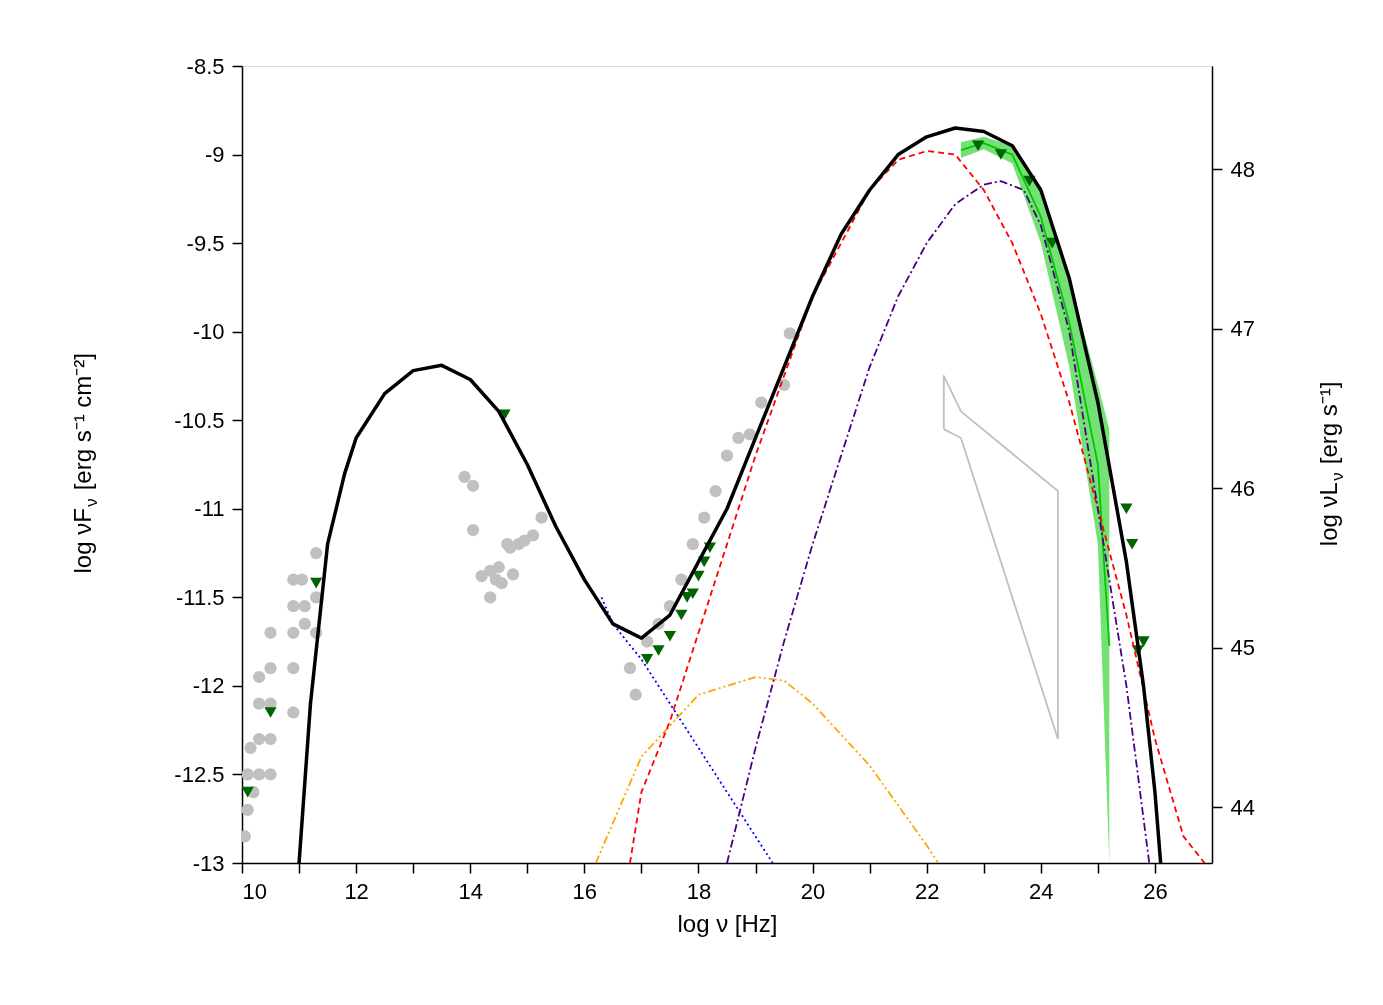  Describe the element at coordinates (208, 686) in the screenshot. I see `y-tick-label: -12` at that location.